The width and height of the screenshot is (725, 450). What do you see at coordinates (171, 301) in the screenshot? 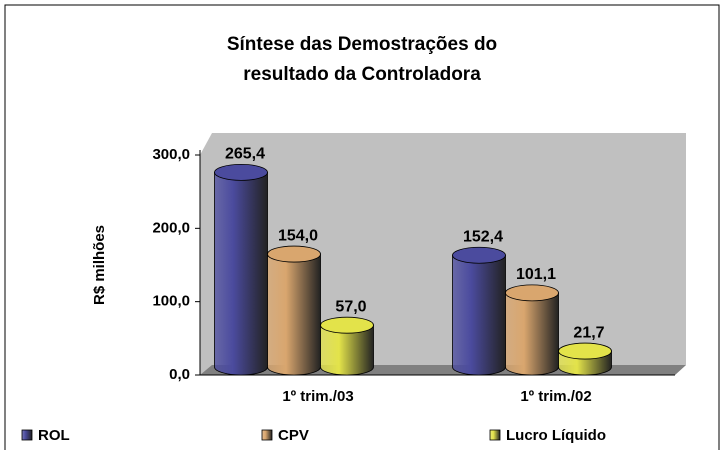
I see `y-tick-label: 100,0` at bounding box center [171, 301].